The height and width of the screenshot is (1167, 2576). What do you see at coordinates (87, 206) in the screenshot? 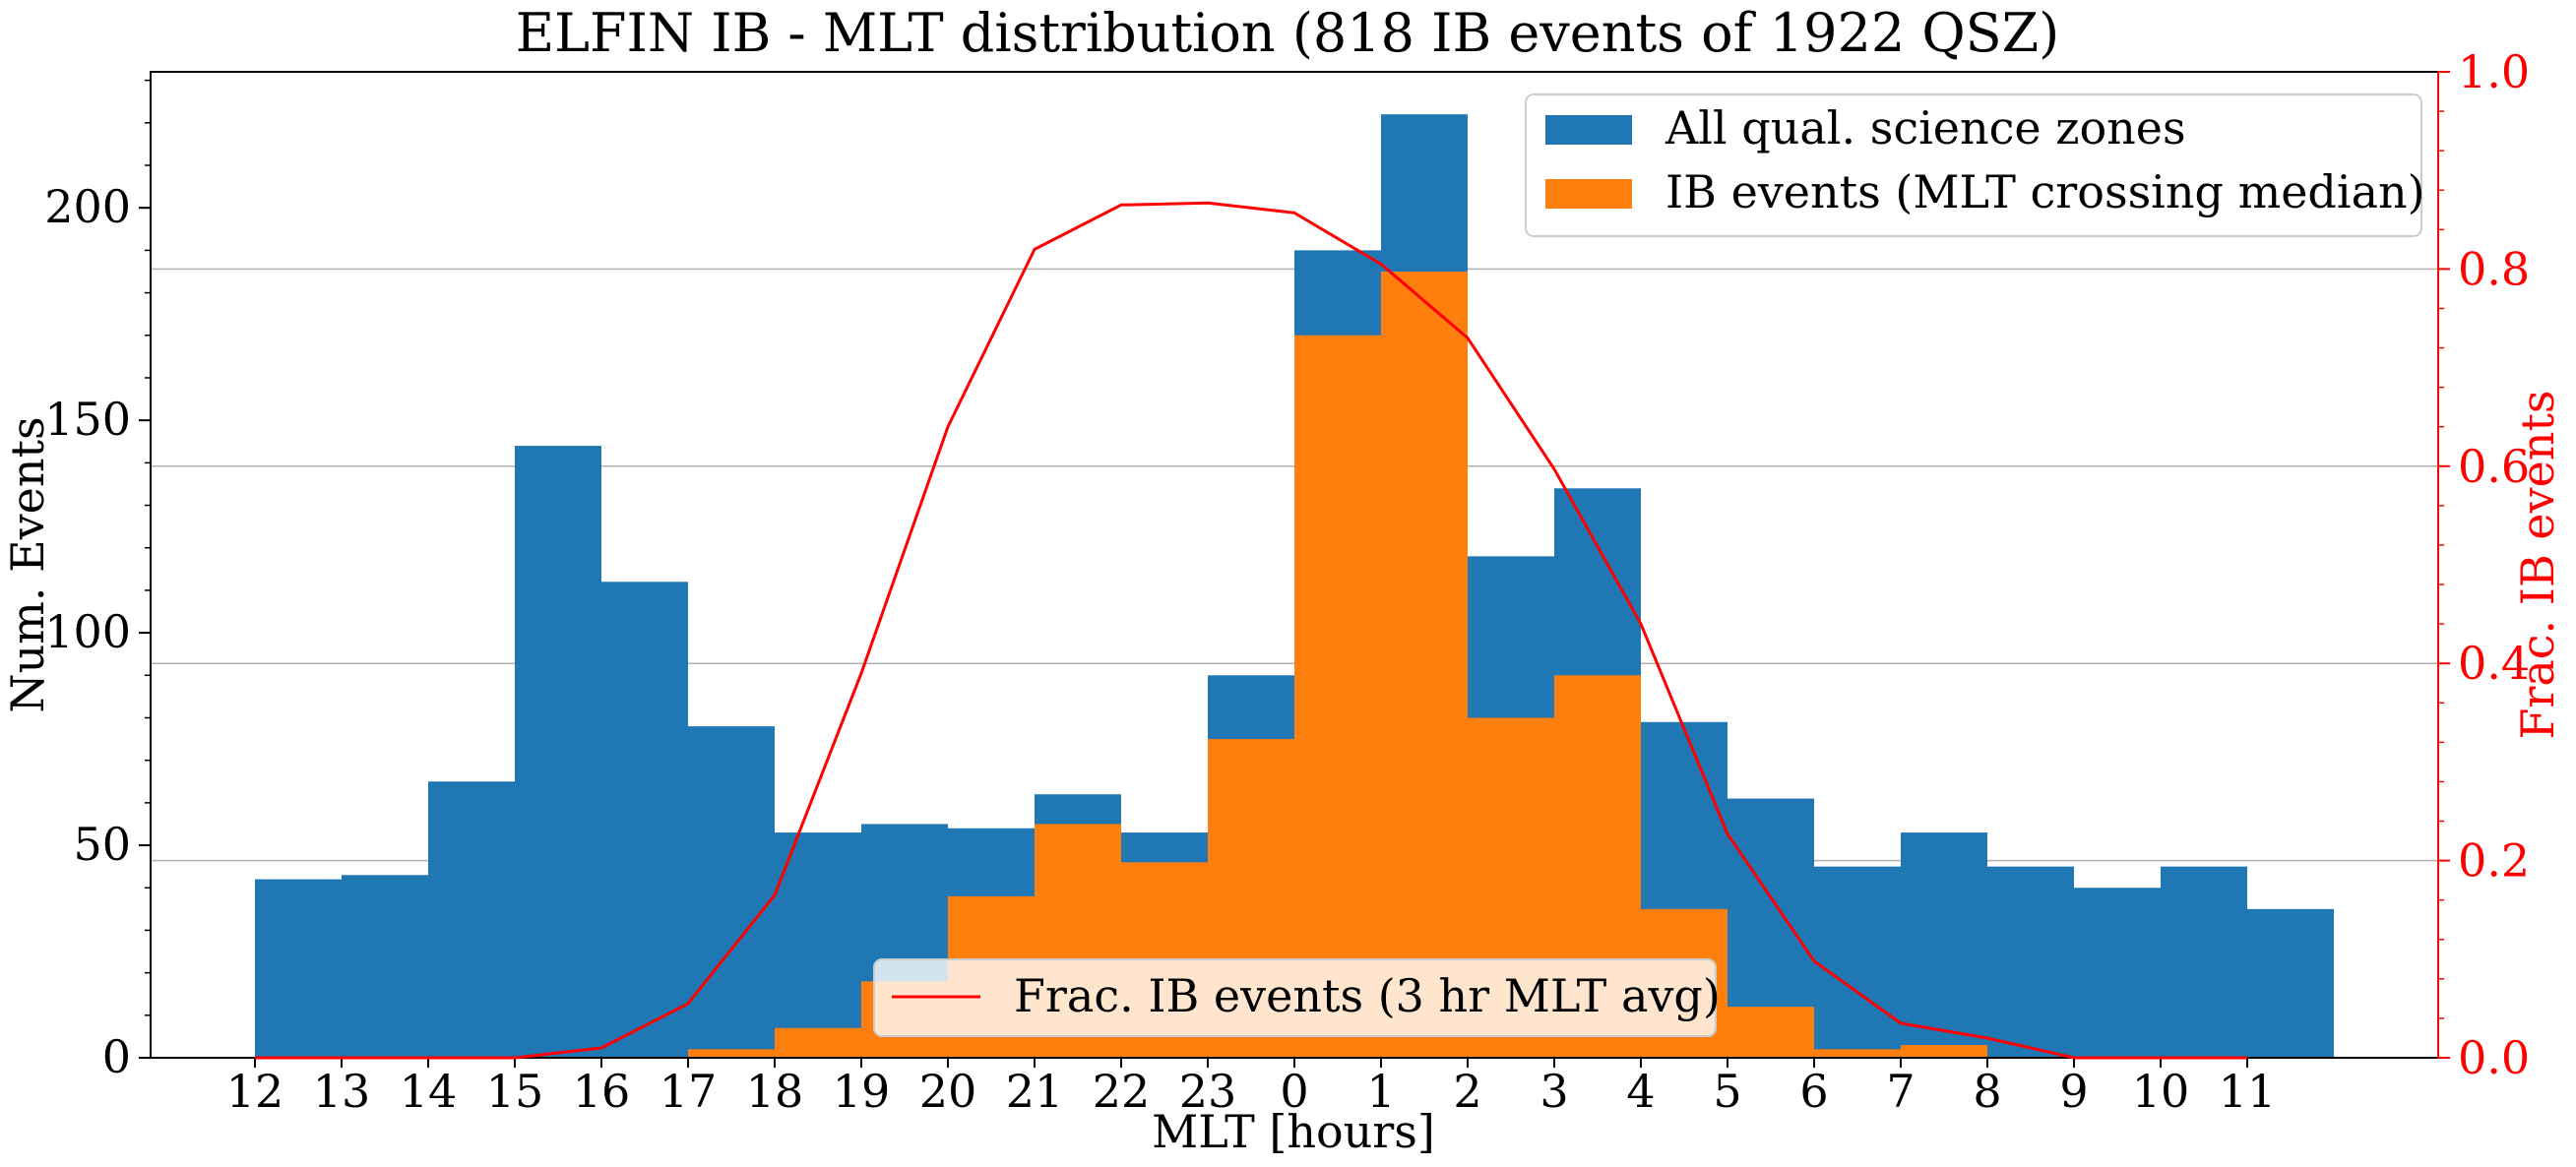
I see `y-tick-label: 200` at bounding box center [87, 206].